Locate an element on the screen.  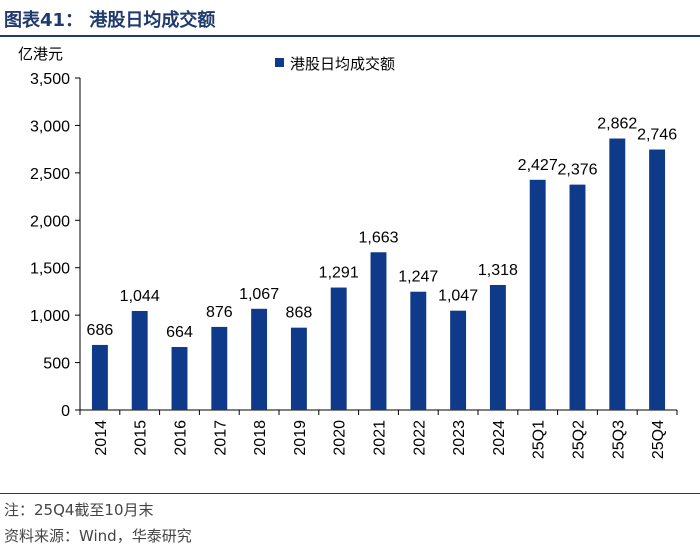
figure-note: 注：25Q4截至10月末 is located at coordinates (79, 510).